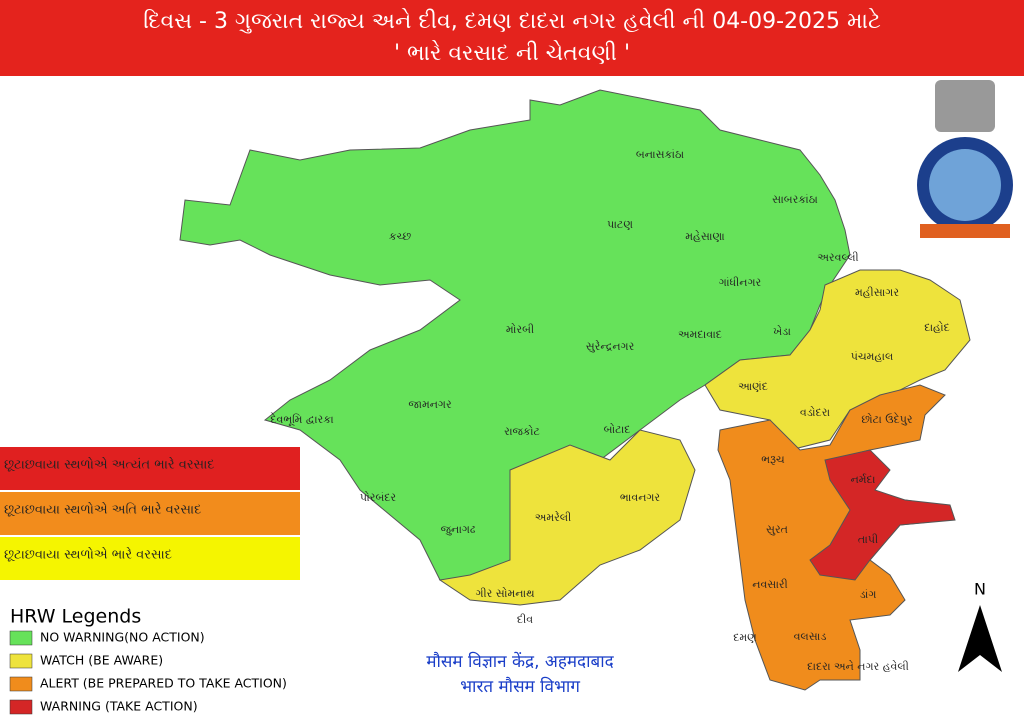  I want to click on district-label: દમણ, so click(745, 637).